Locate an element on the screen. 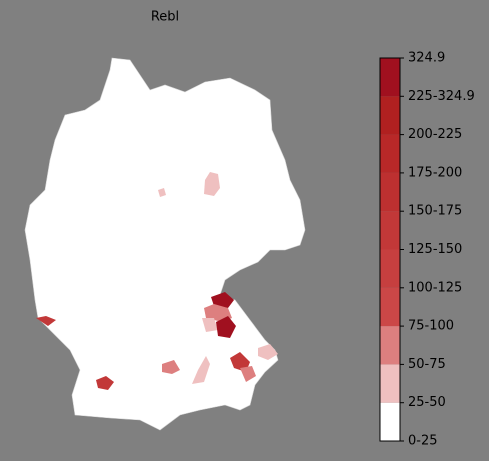 This screenshot has width=489, height=461. colorbar-tick-label: 125-150 is located at coordinates (435, 249).